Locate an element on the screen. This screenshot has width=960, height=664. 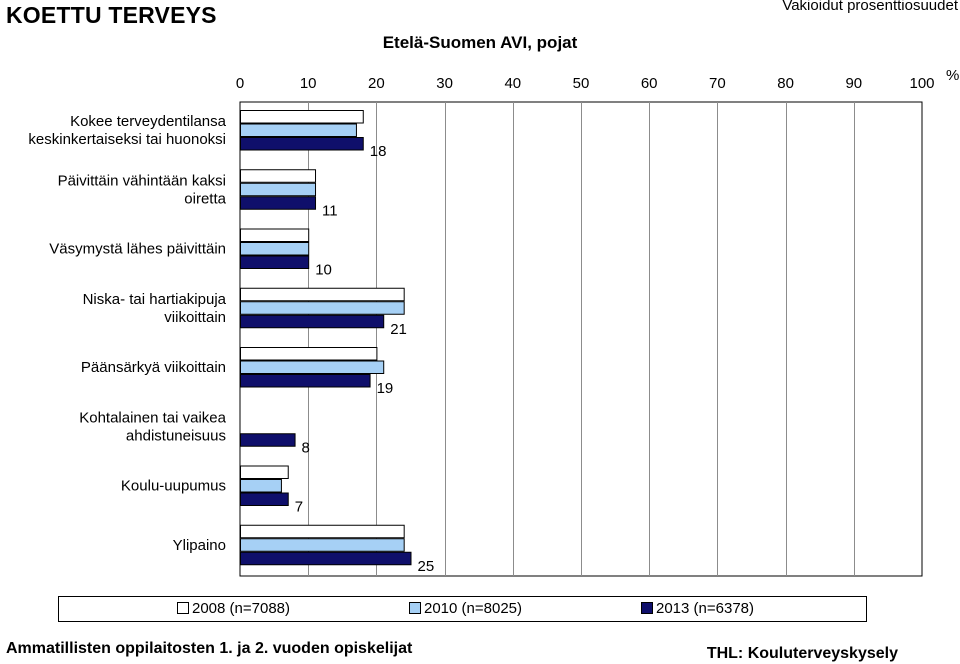
data-label: 19 is located at coordinates (385, 388).